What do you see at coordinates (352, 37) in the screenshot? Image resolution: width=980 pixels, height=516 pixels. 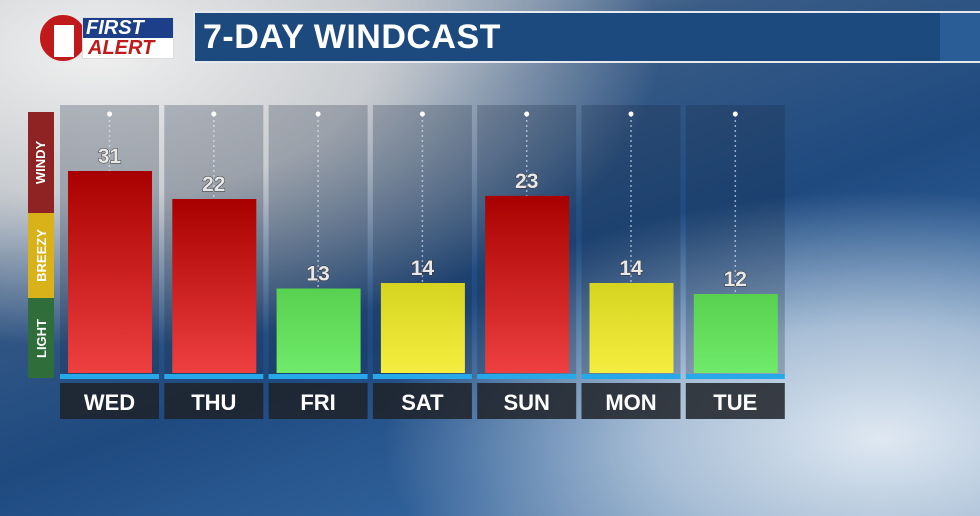 I see `page-title: 7-DAY WINDCAST` at bounding box center [352, 37].